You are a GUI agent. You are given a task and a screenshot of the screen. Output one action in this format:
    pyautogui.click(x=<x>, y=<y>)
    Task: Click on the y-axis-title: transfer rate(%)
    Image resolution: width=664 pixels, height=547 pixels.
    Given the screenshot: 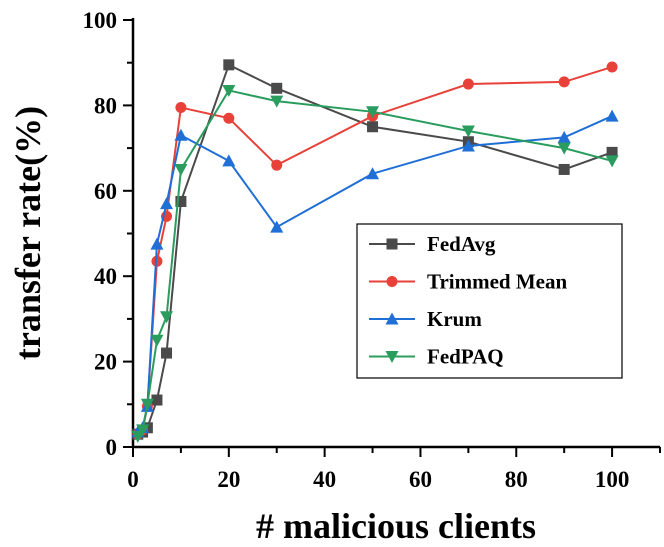 What is the action you would take?
    pyautogui.click(x=28, y=233)
    